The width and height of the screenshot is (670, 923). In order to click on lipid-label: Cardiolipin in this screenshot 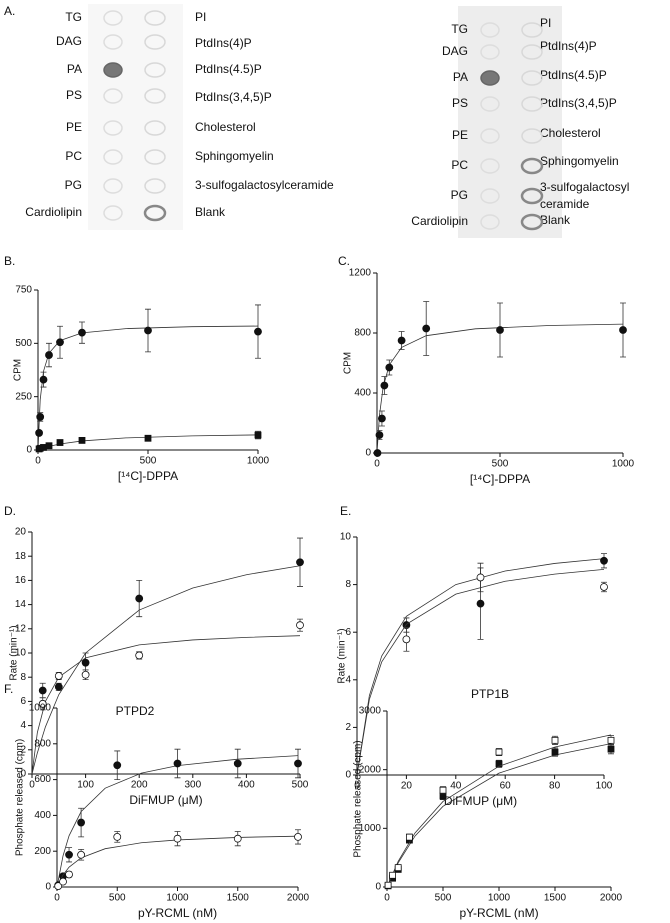, I will do `click(439, 221)`.